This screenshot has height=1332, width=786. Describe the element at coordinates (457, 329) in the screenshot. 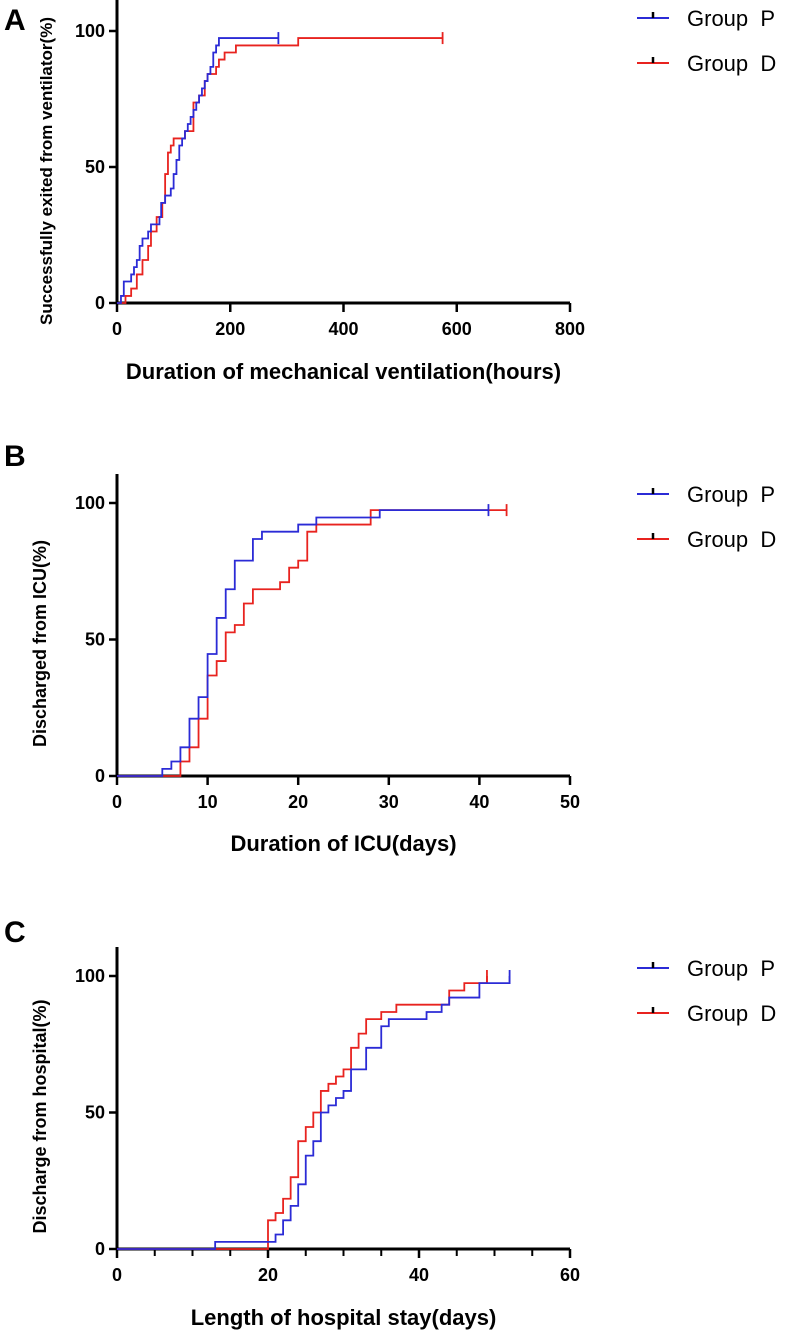

I see `x-tick-label: 600` at that location.